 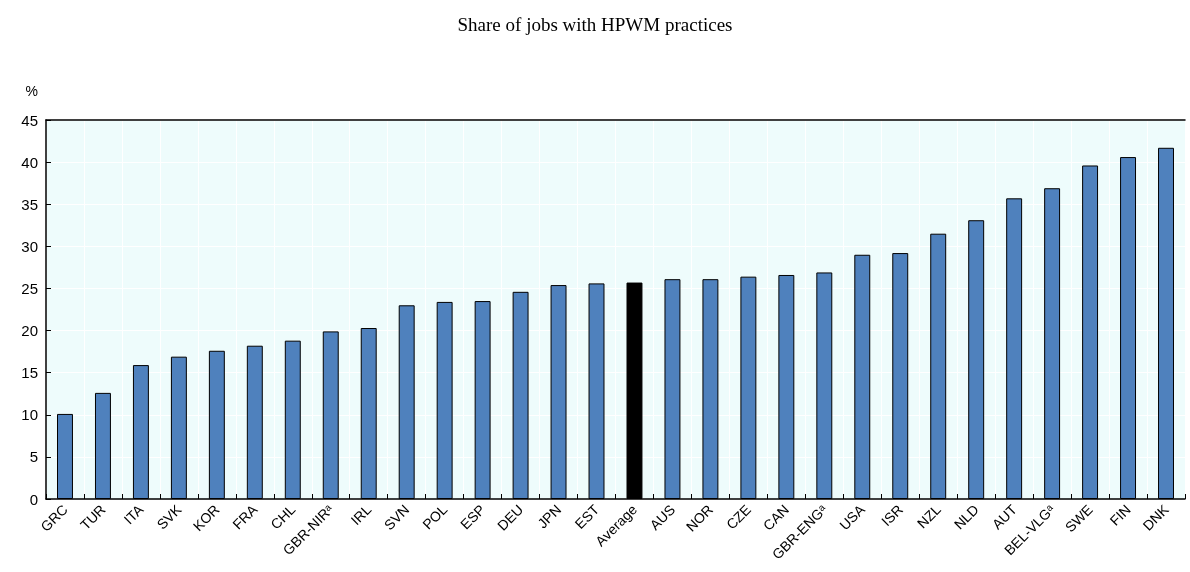 What do you see at coordinates (29, 246) in the screenshot?
I see `y-tick-label: 30` at bounding box center [29, 246].